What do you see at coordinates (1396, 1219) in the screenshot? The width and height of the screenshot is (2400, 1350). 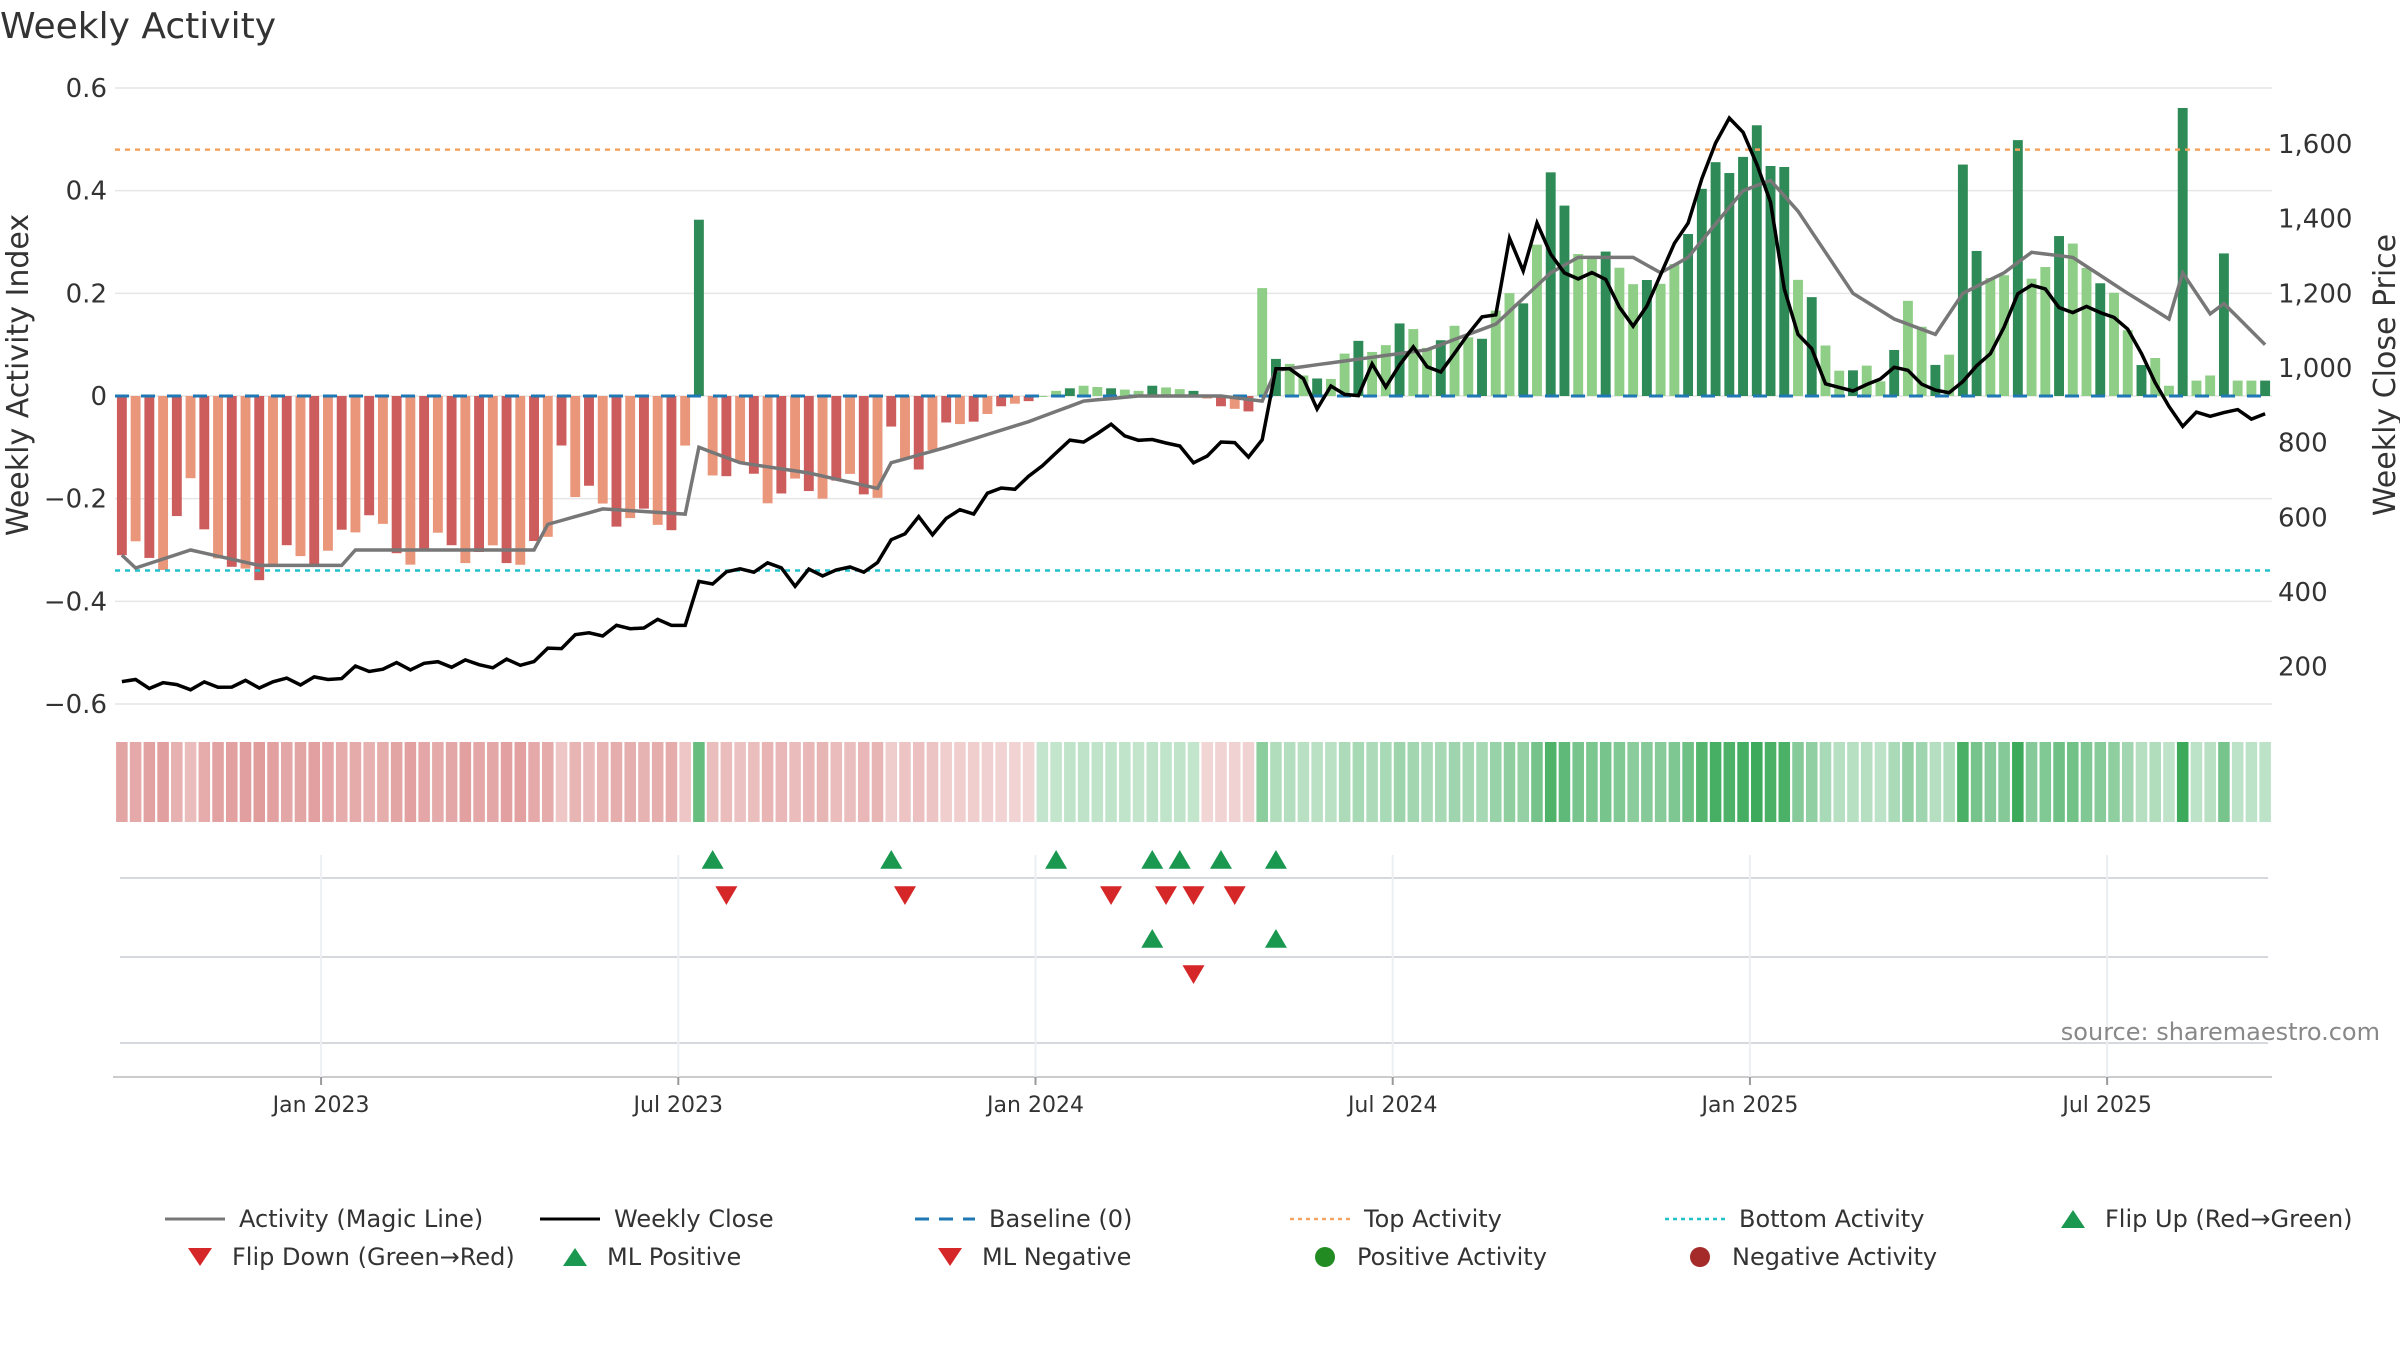 I see `legend-top-activity: Top Activity` at bounding box center [1396, 1219].